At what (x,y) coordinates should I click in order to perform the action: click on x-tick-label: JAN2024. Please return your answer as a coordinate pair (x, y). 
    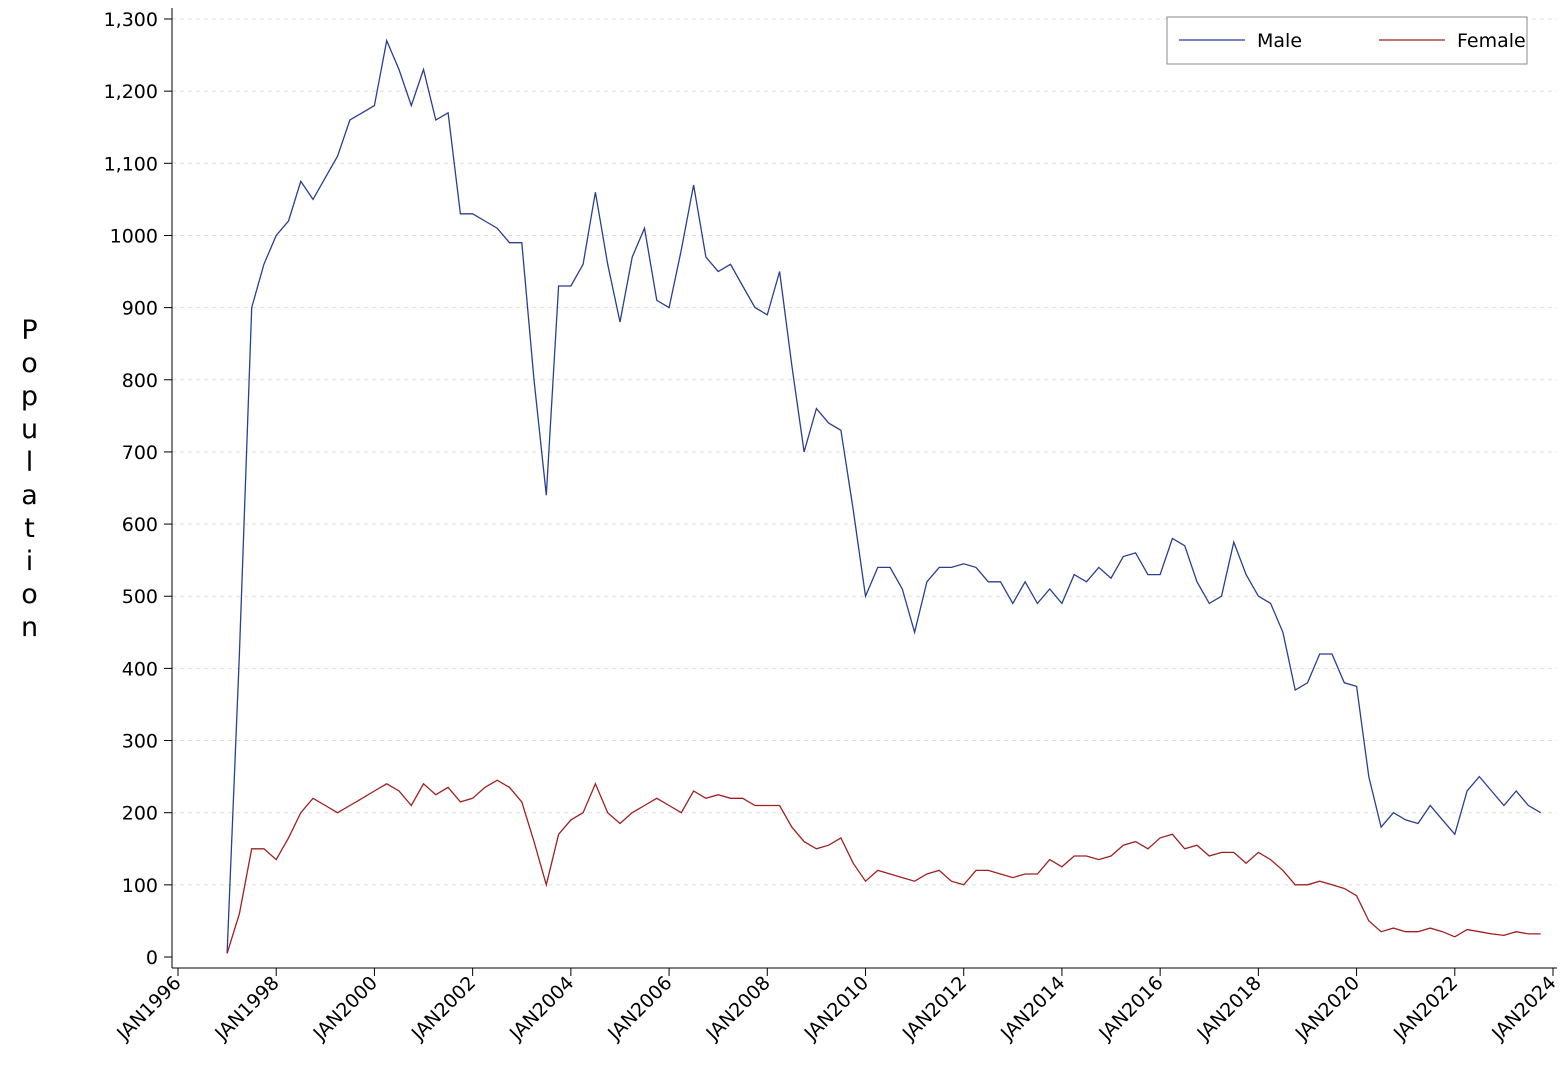
    Looking at the image, I should click on (1523, 1008).